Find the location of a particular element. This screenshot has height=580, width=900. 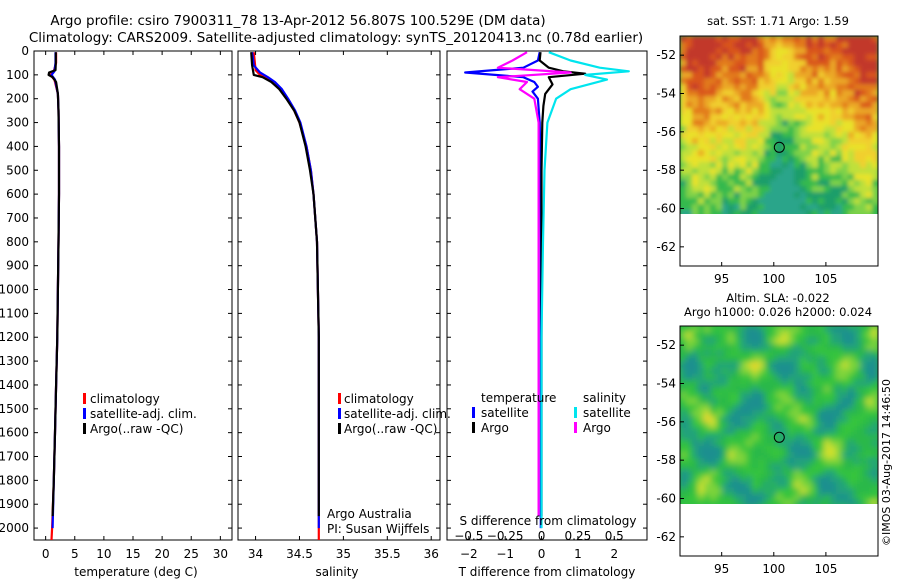

sla-map-title-1: Altim. SLA: -0.022 is located at coordinates (778, 298).